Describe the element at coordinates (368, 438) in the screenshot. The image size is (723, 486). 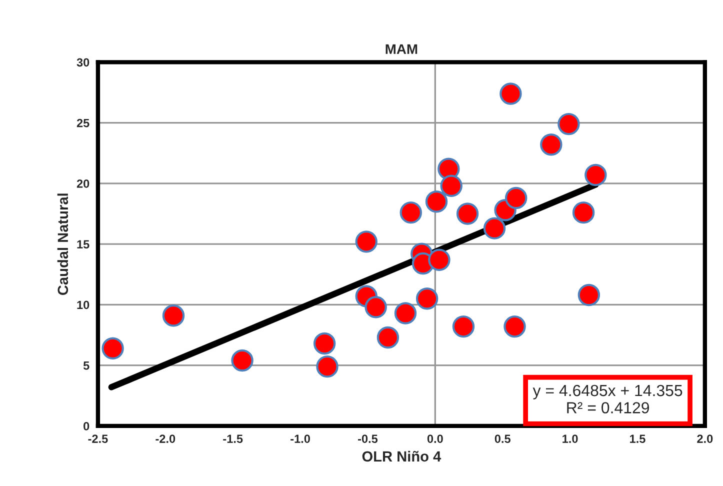
I see `x-tick-label: -0.5` at that location.